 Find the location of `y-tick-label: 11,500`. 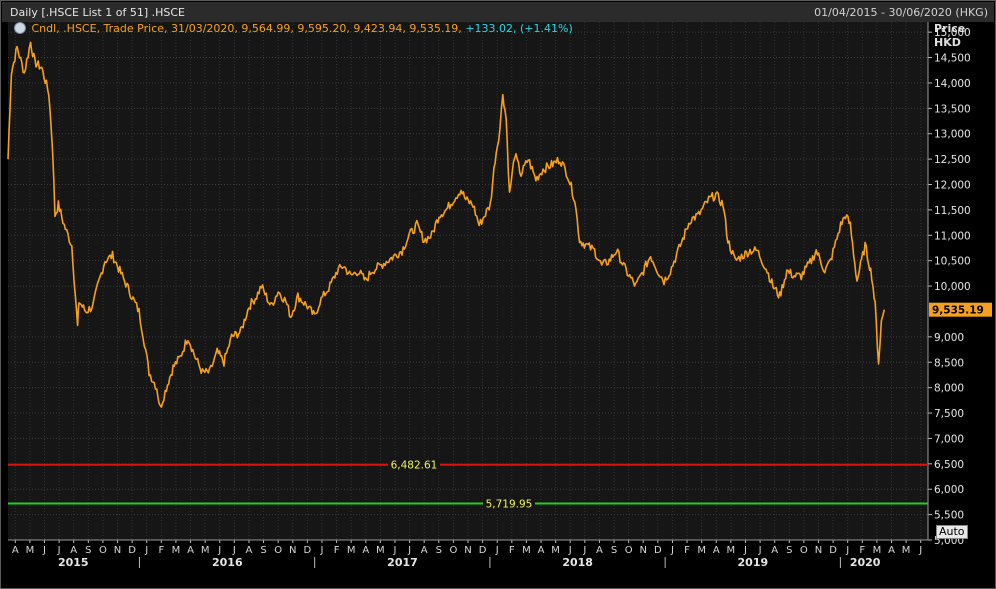

y-tick-label: 11,500 is located at coordinates (952, 211).